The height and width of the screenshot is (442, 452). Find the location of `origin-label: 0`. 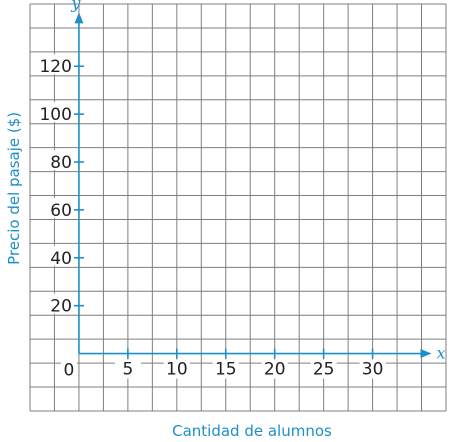

origin-label: 0 is located at coordinates (69, 371).